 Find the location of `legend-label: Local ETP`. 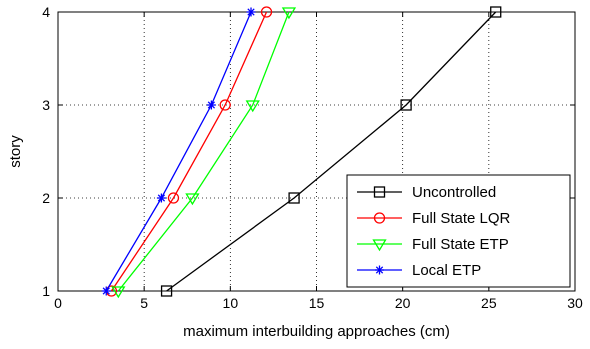

legend-label: Local ETP is located at coordinates (446, 270).